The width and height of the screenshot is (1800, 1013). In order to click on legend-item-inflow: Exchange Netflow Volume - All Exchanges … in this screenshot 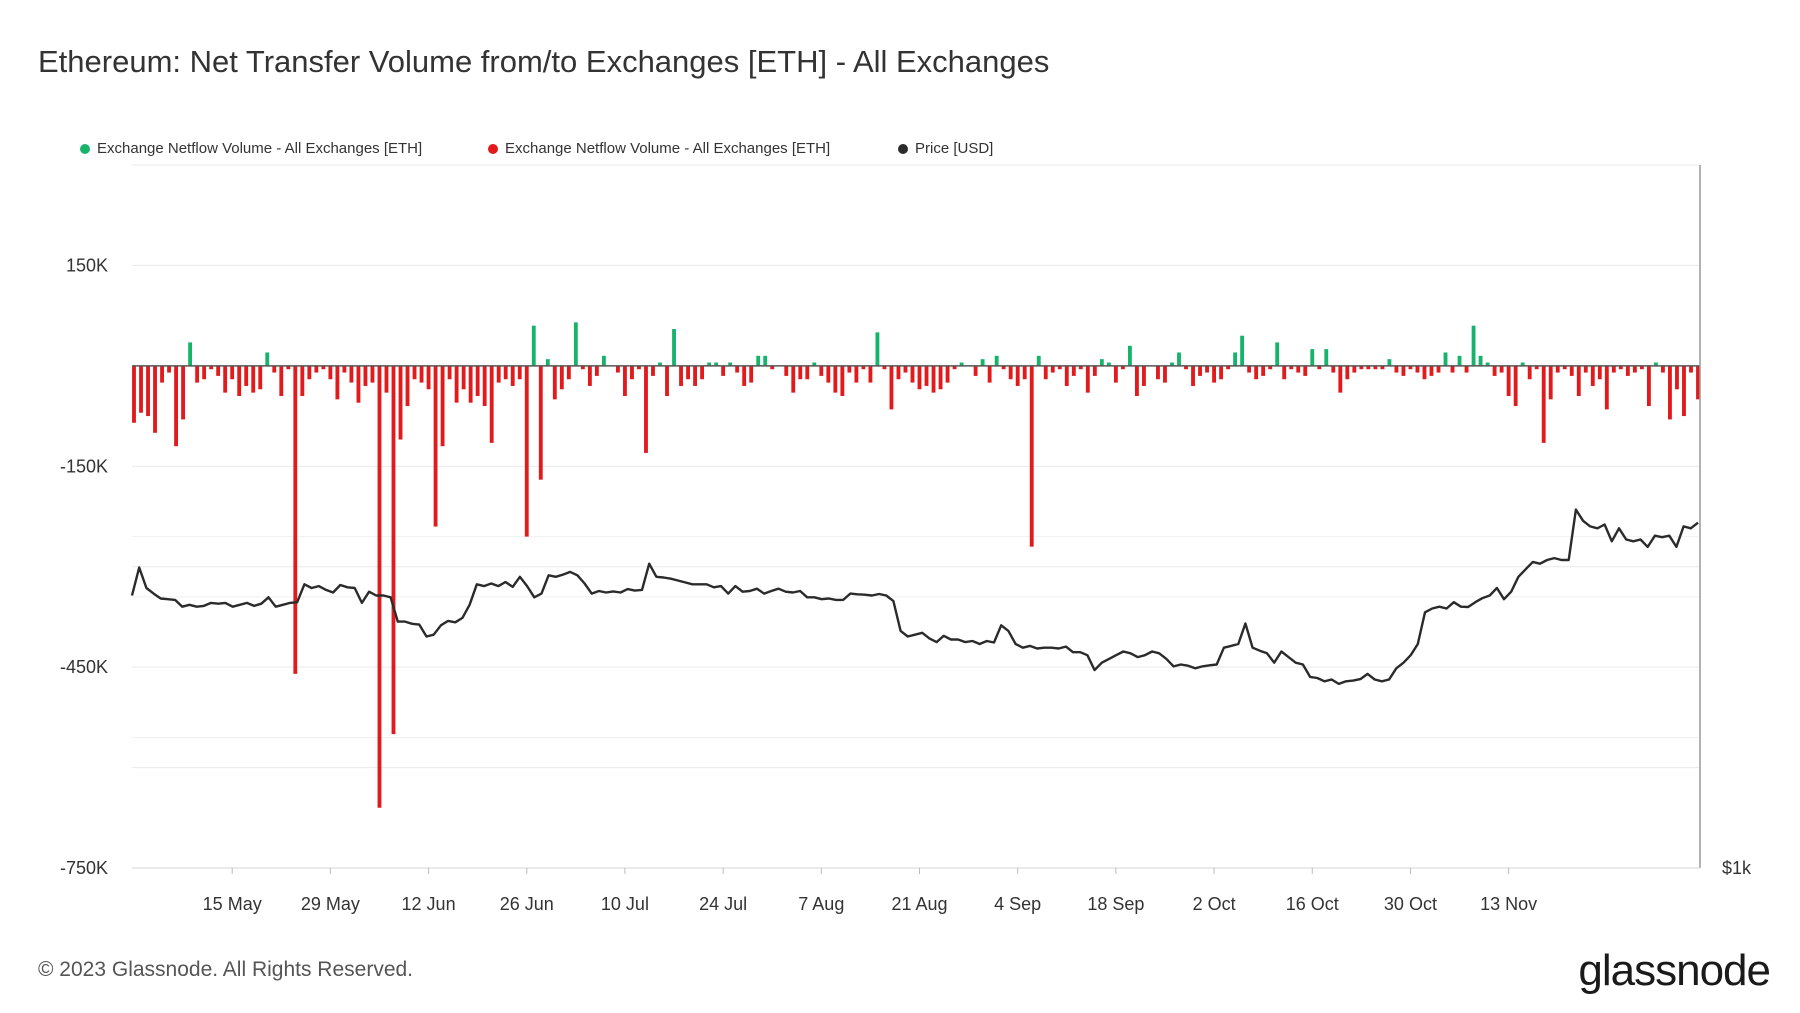, I will do `click(251, 148)`.